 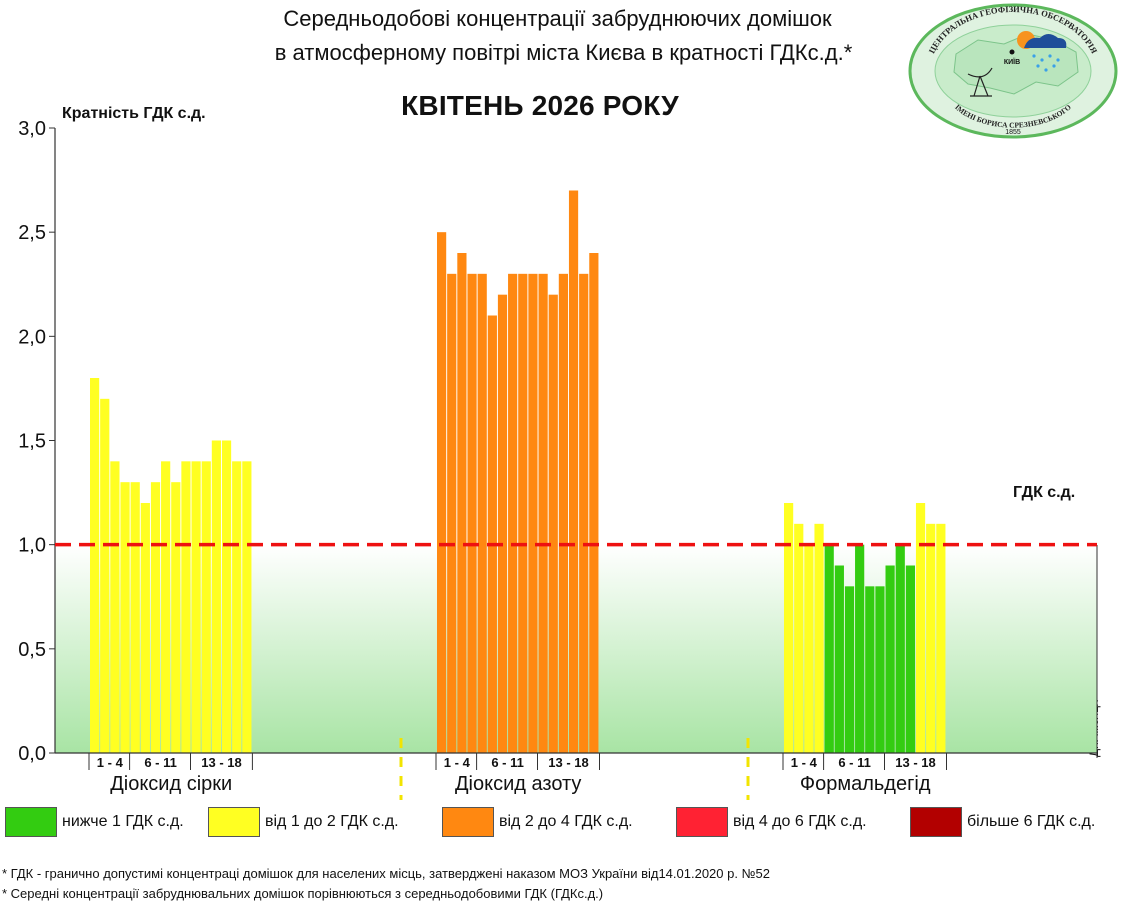 I want to click on month-title: КВІТЕНЬ 2026 РОКУ, so click(x=540, y=105).